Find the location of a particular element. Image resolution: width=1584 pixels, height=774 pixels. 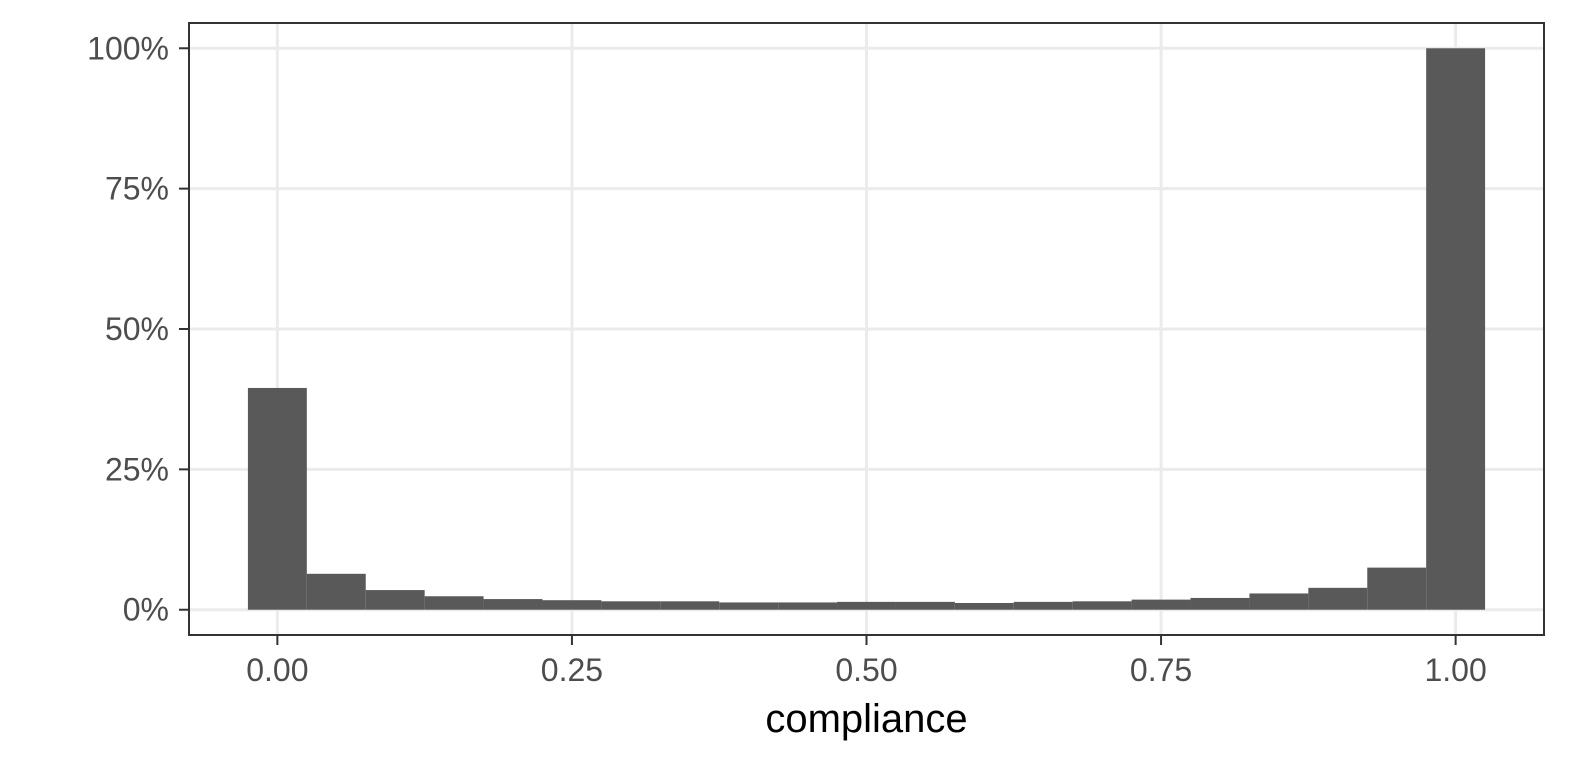

y-tick-label: 50% is located at coordinates (137, 329).